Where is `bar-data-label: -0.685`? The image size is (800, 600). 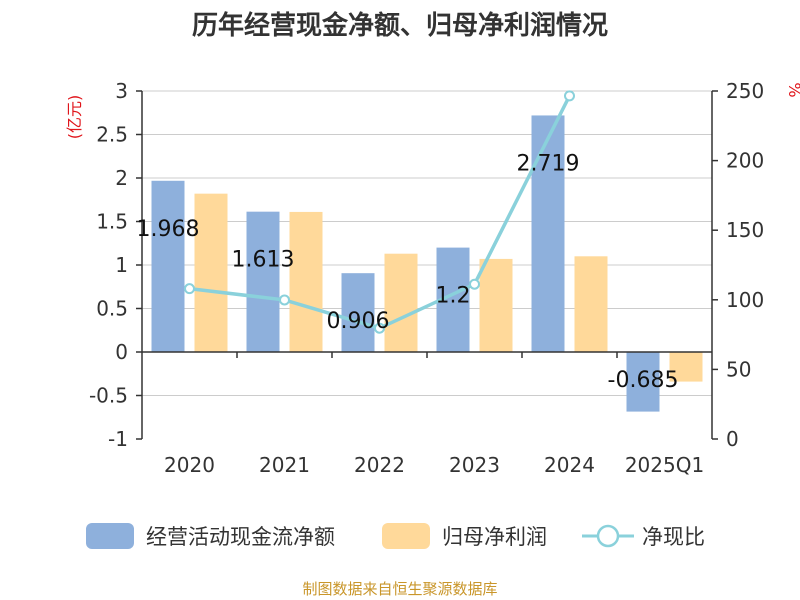 bar-data-label: -0.685 is located at coordinates (643, 380).